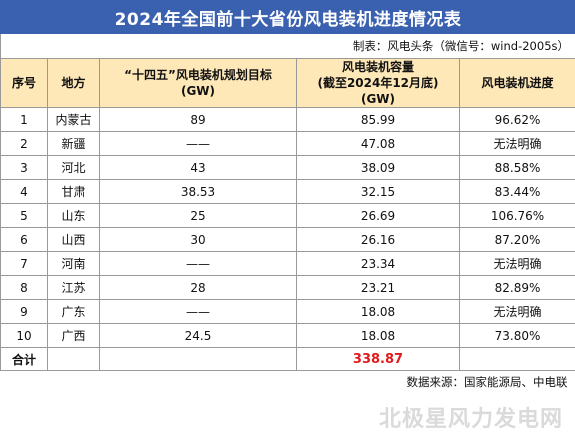 This screenshot has height=439, width=575. I want to click on cell-capacity: 23.34, so click(378, 263).